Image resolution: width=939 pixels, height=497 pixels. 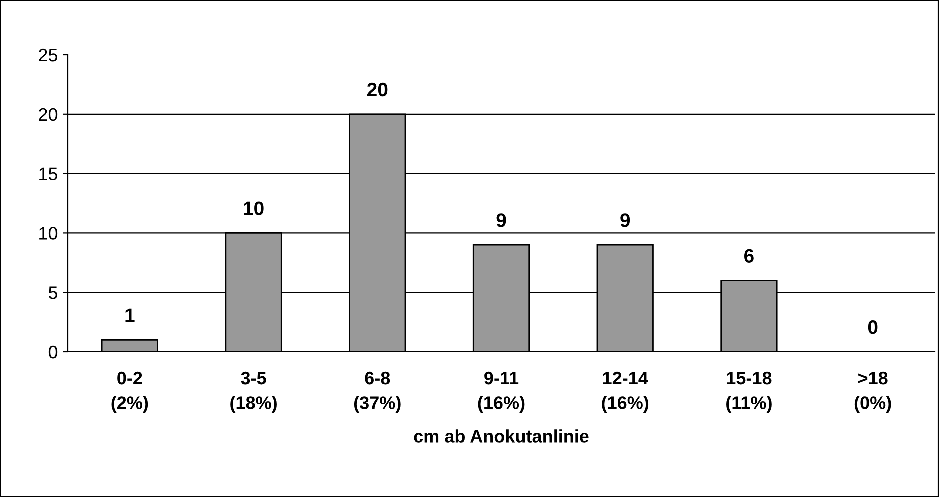 I want to click on y-tick-label: 25, so click(x=48, y=55).